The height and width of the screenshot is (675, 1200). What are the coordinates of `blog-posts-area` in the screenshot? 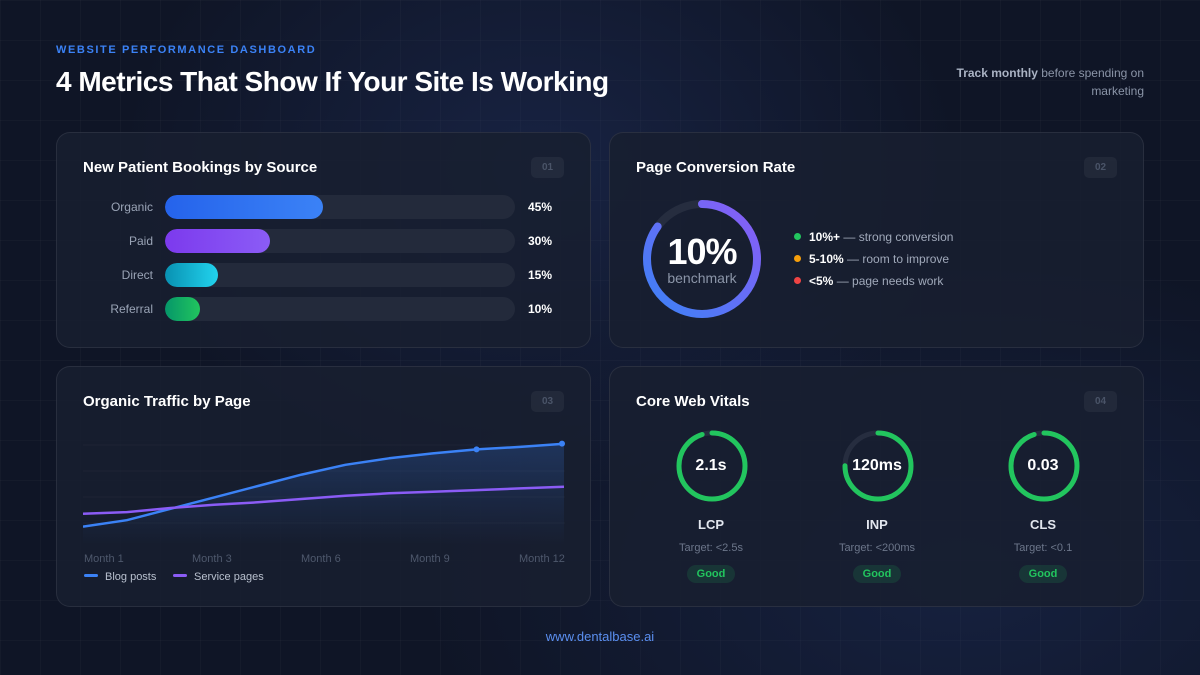 It's located at (323, 494).